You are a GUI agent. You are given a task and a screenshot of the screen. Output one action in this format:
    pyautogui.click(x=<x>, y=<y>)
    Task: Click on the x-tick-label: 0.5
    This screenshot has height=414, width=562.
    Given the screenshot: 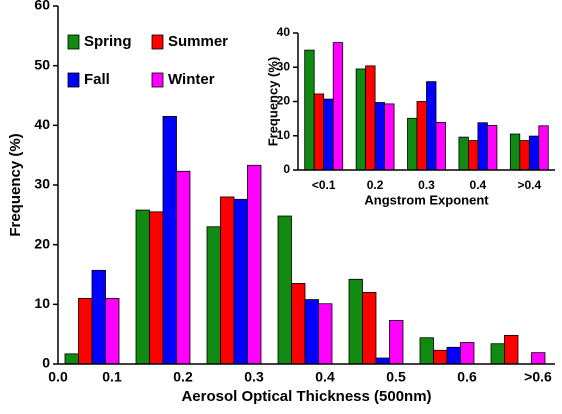 What is the action you would take?
    pyautogui.click(x=396, y=377)
    